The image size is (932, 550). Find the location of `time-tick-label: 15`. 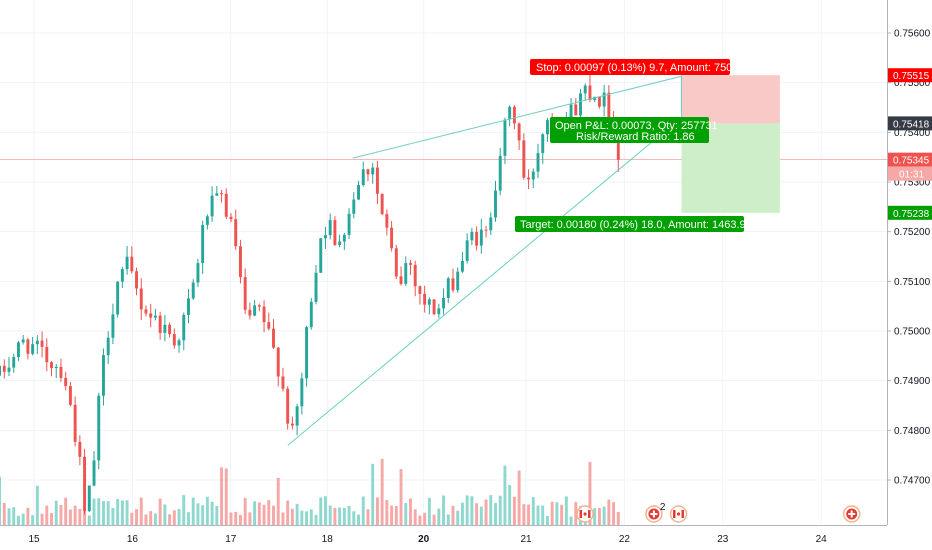

time-tick-label: 15 is located at coordinates (34, 539).